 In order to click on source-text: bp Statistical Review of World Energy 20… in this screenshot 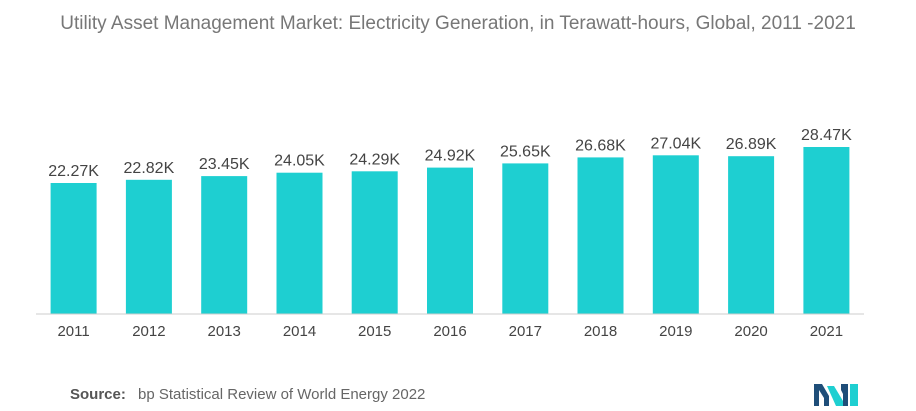, I will do `click(282, 394)`.